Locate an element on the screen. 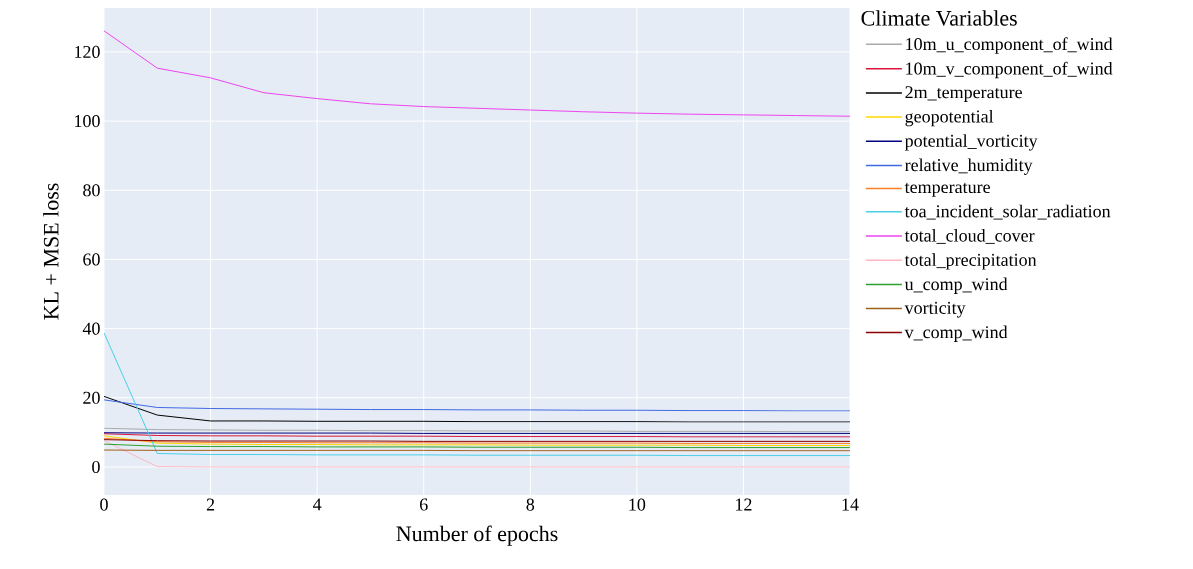 The width and height of the screenshot is (1193, 569). y-tick-label: 80 is located at coordinates (91, 190).